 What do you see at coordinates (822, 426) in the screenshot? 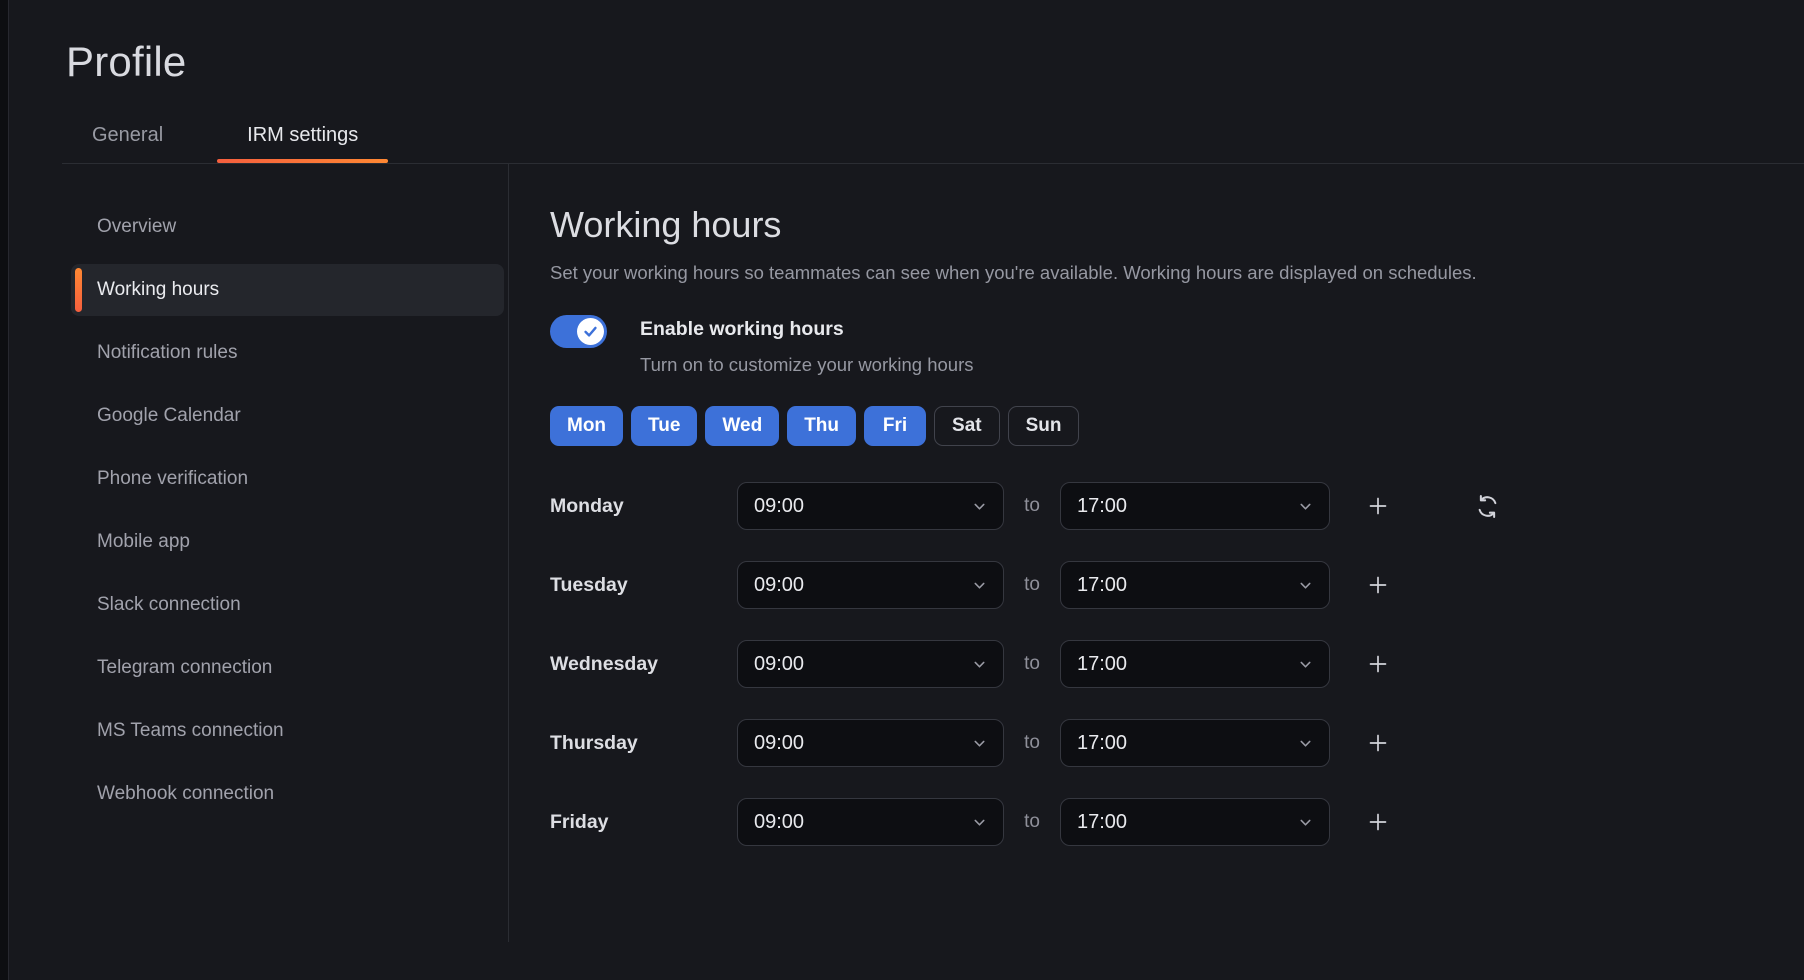
I see `day-pill-thu: Thu` at bounding box center [822, 426].